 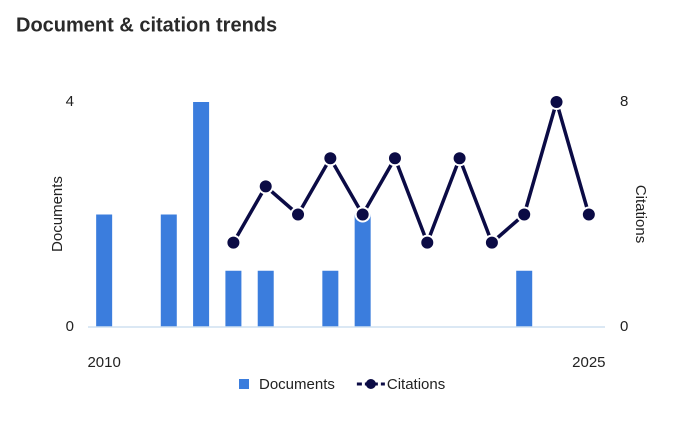 What do you see at coordinates (103, 362) in the screenshot?
I see `x-tick-label: 2010` at bounding box center [103, 362].